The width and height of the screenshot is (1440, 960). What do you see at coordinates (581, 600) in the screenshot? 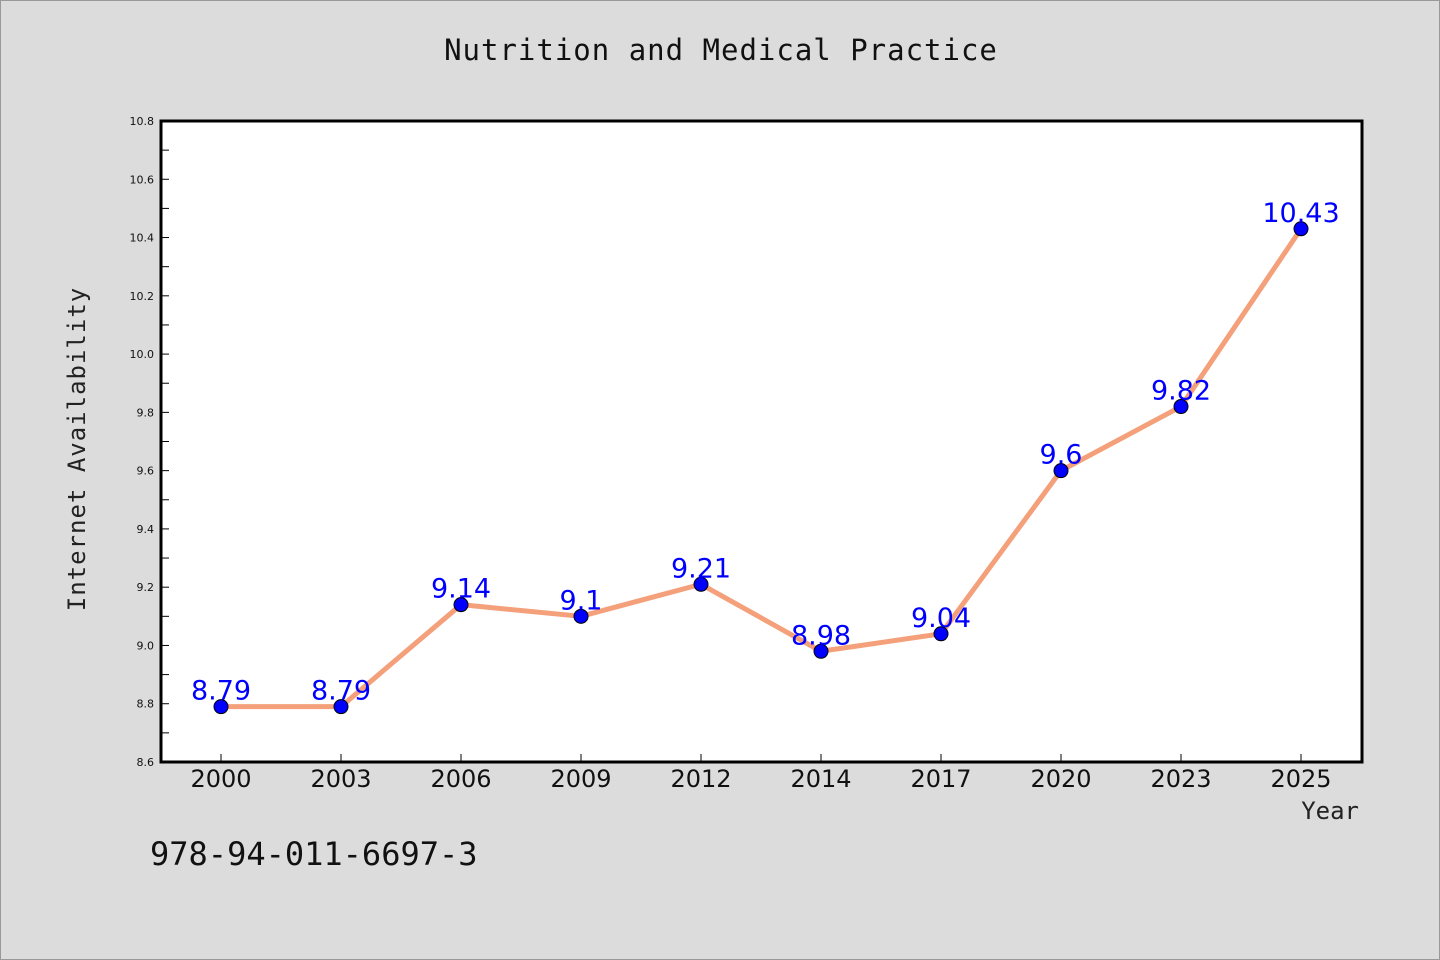
I see `data-label: 9.1` at bounding box center [581, 600].